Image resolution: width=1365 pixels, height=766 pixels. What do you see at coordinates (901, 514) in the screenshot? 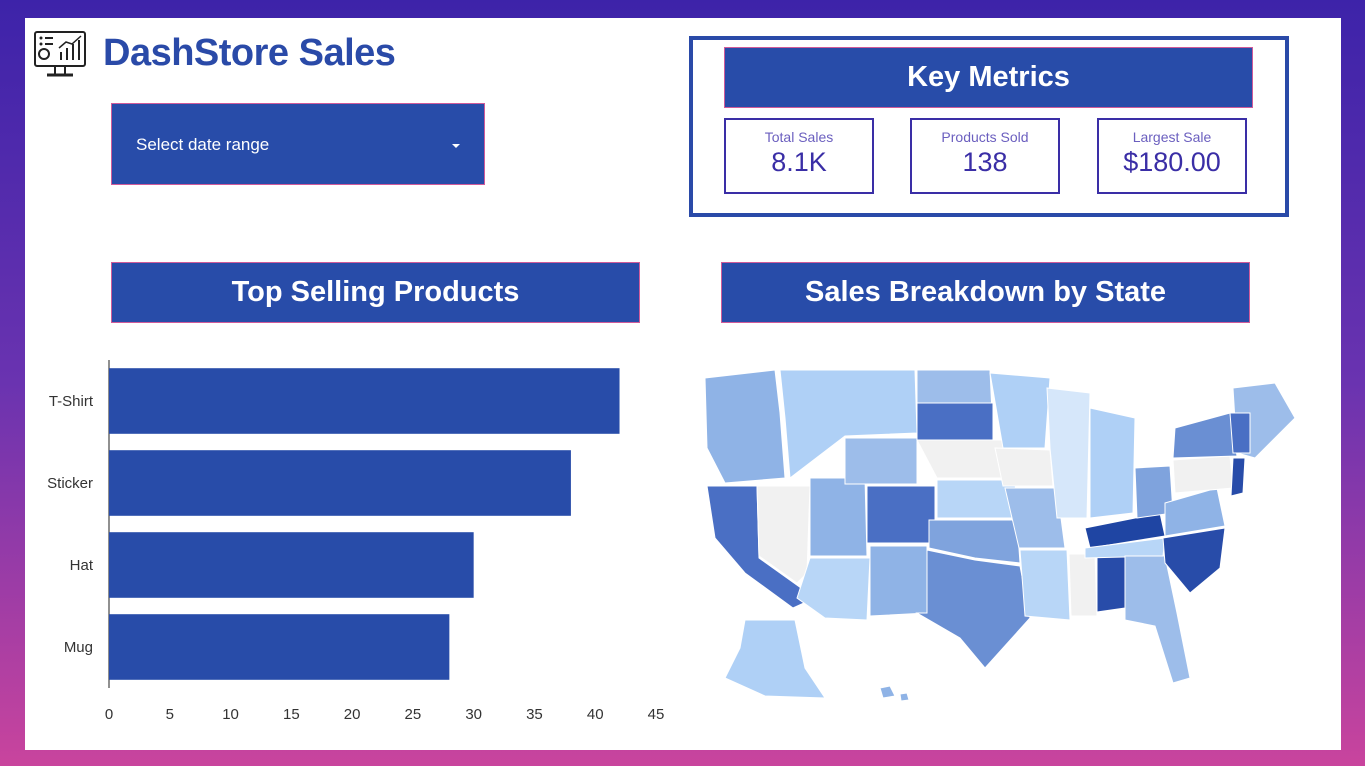
I see `map-region-colorado` at bounding box center [901, 514].